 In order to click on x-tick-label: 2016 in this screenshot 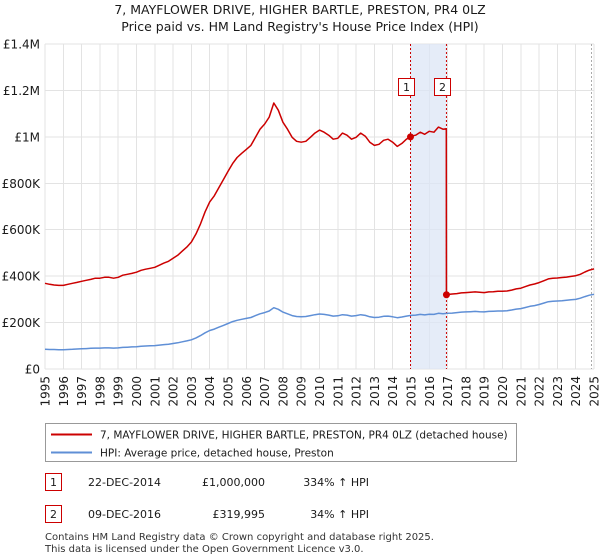, I will do `click(430, 391)`.